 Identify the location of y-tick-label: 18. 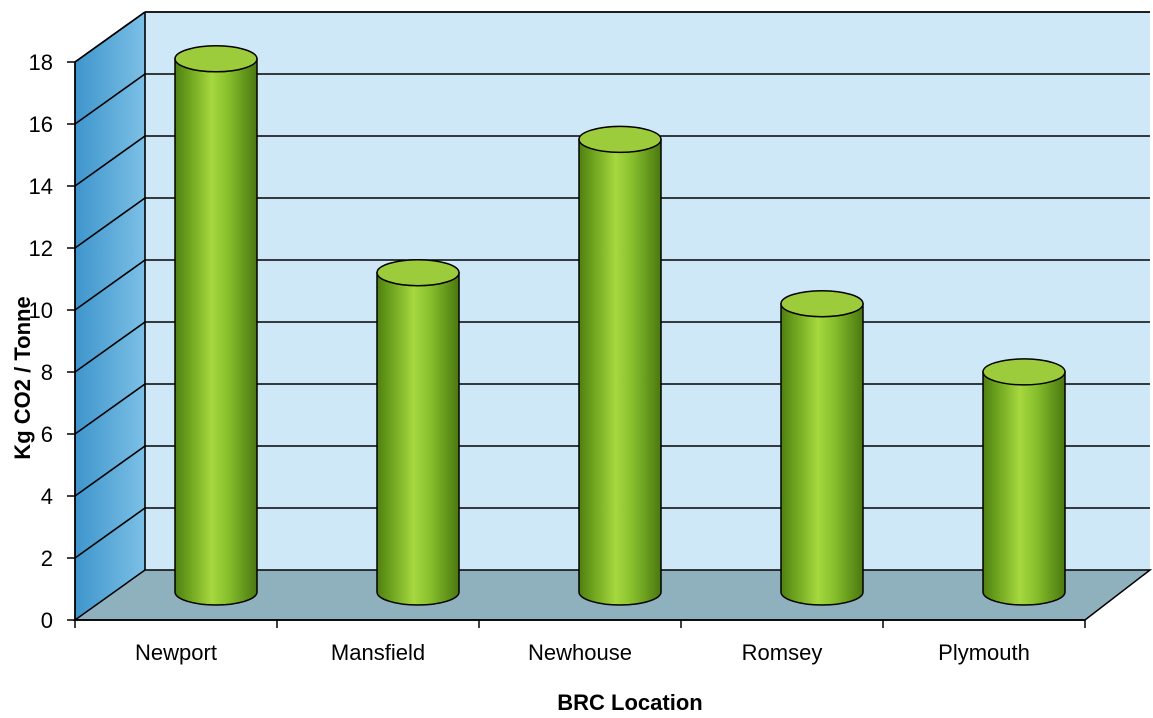
(41, 62).